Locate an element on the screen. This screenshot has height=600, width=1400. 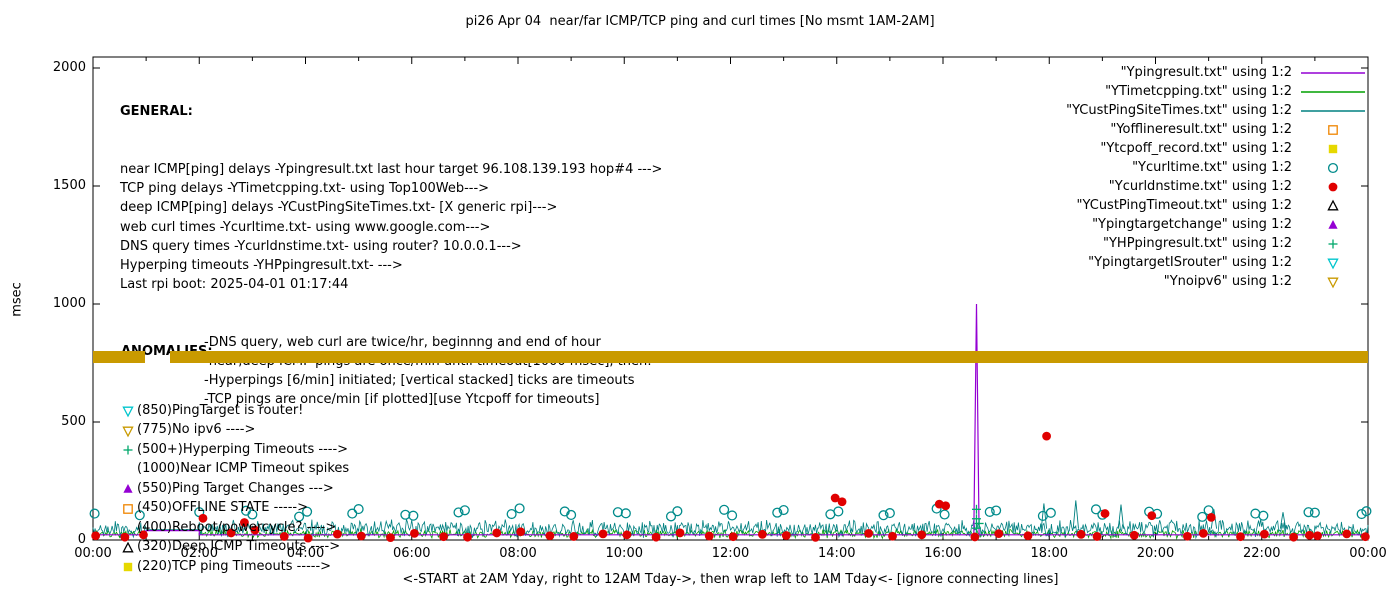
anomaly-text: (500+)Hyperping Timeouts ----> is located at coordinates (243, 449).